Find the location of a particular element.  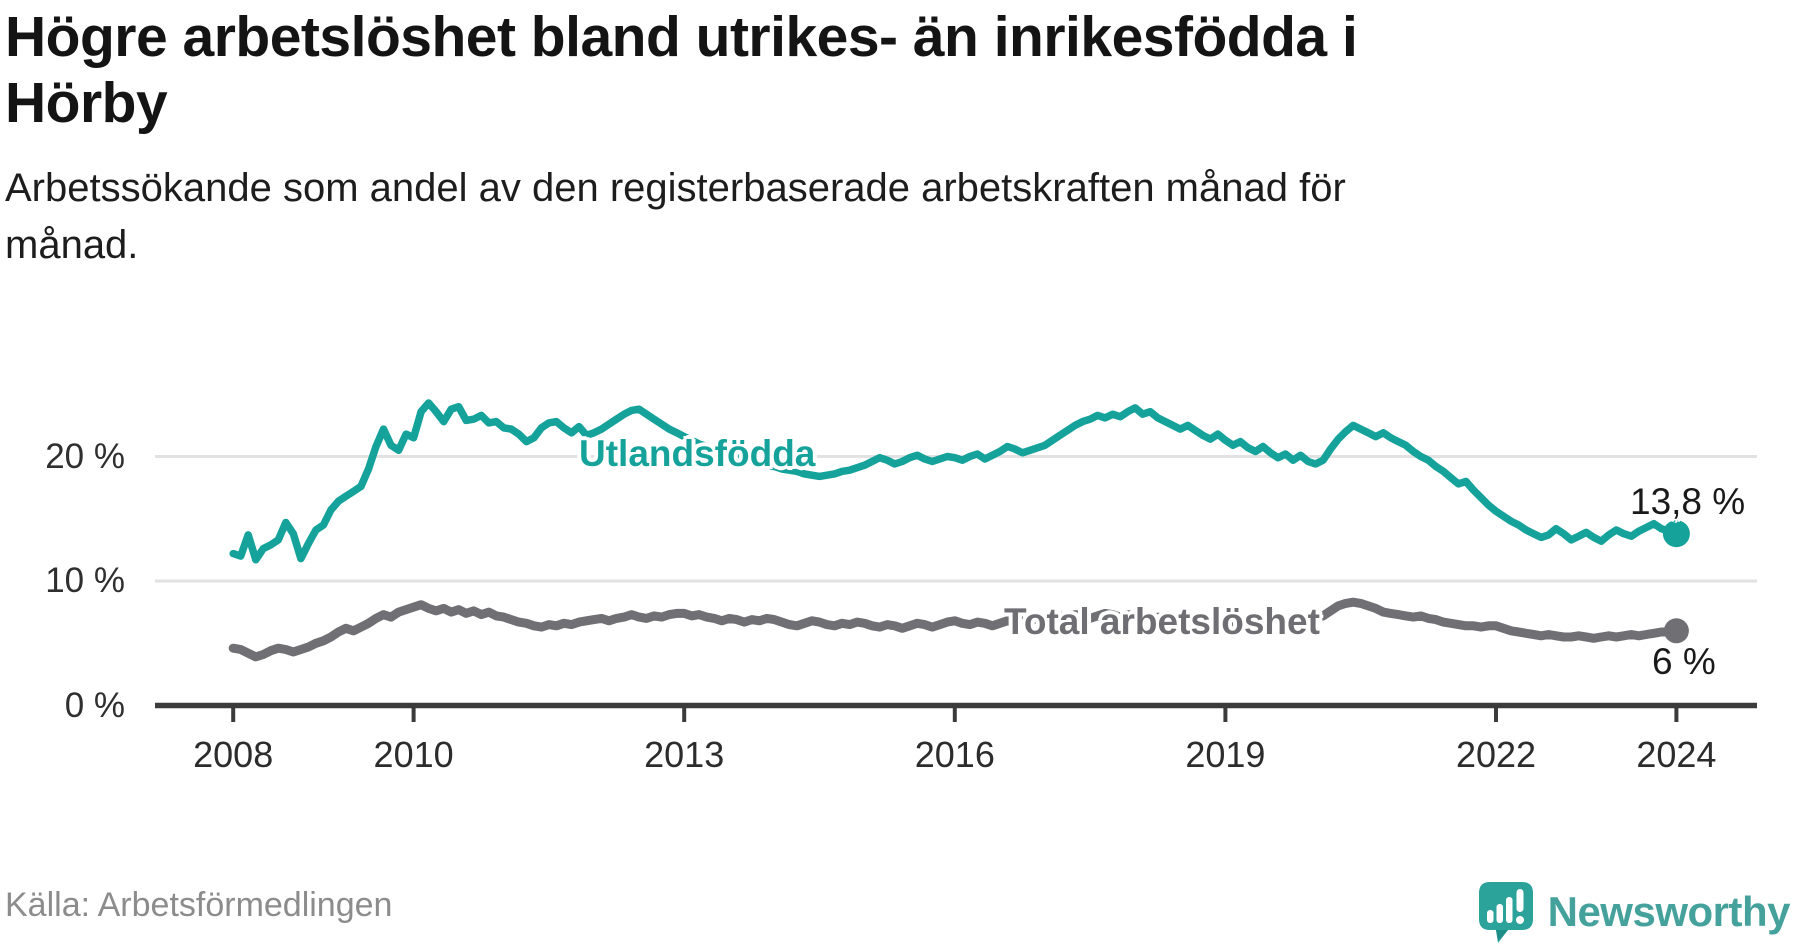

subtitle-line-2: månad. is located at coordinates (72, 245).